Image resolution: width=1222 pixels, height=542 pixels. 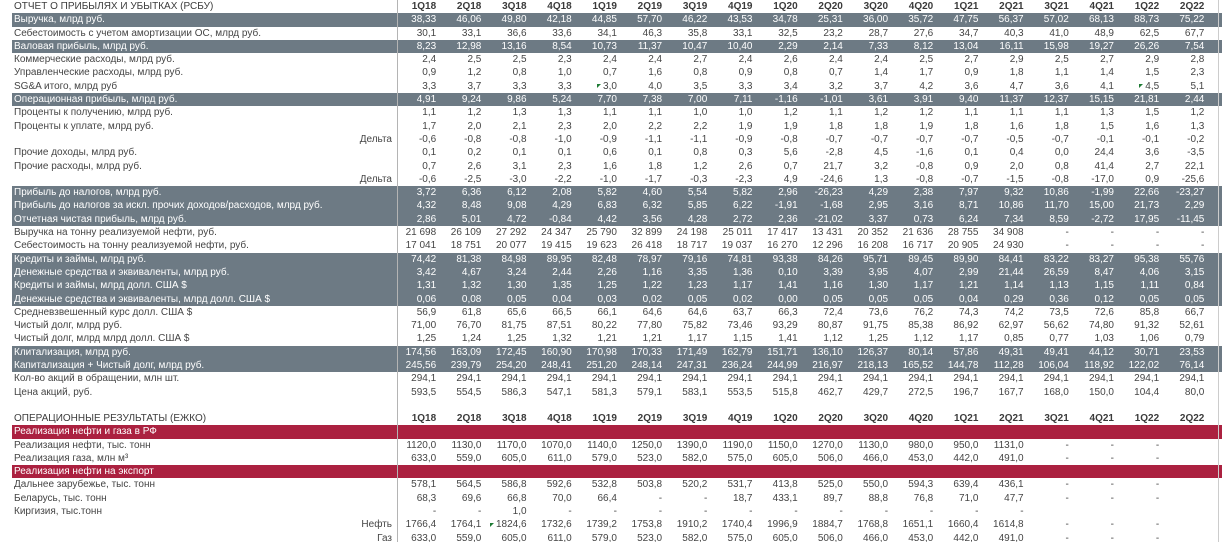 I want to click on cell: 150,0, so click(x=1101, y=392).